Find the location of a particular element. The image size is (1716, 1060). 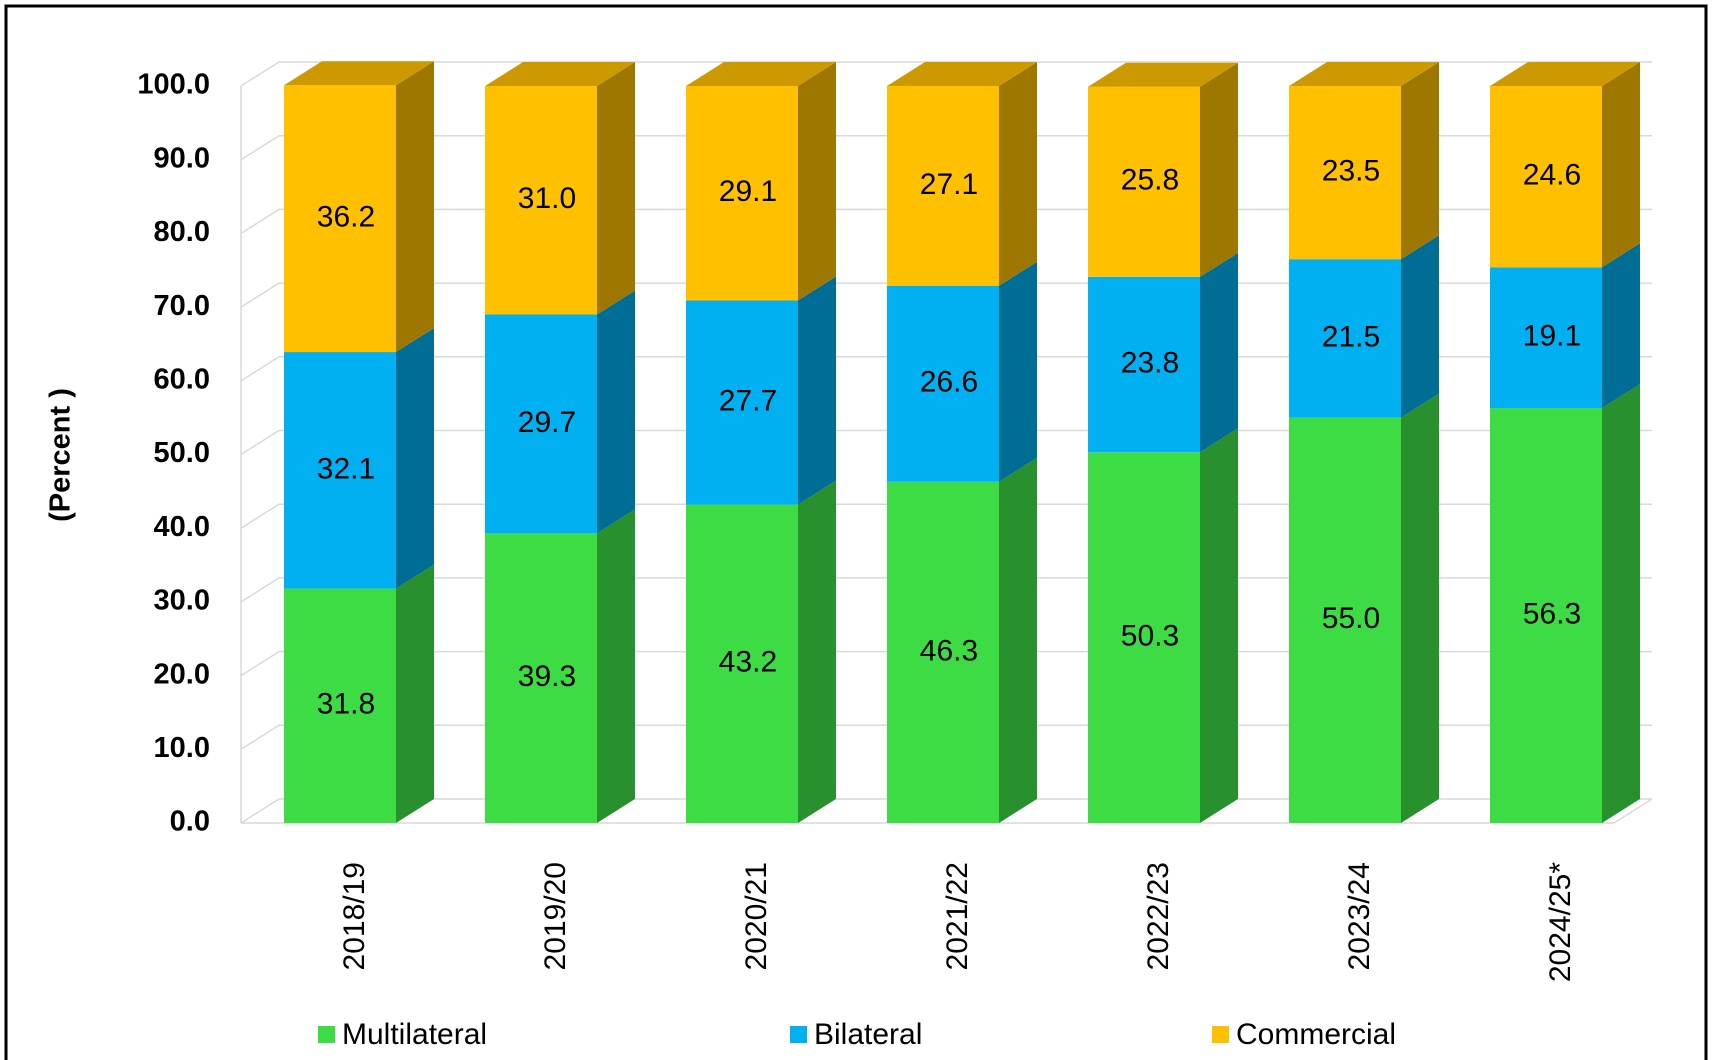

y-tick-label: 70.0 is located at coordinates (182, 306).